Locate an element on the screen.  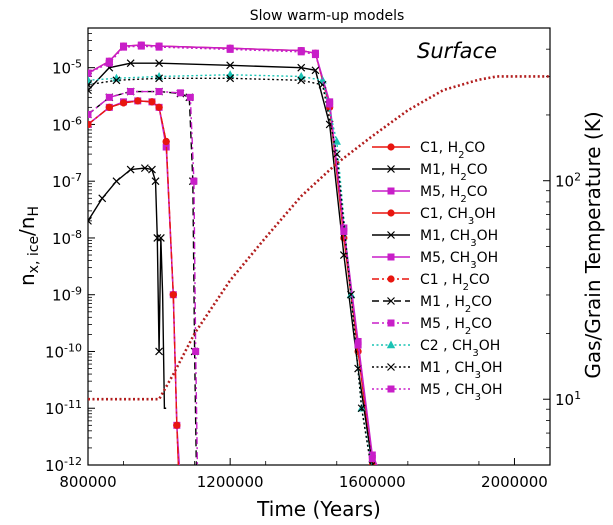
y-tick-label: 10⁻¹² is located at coordinates (63, 465).